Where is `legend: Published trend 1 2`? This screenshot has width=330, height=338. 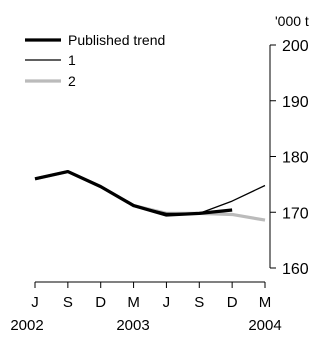
legend: Published trend 1 2 is located at coordinates (95, 60).